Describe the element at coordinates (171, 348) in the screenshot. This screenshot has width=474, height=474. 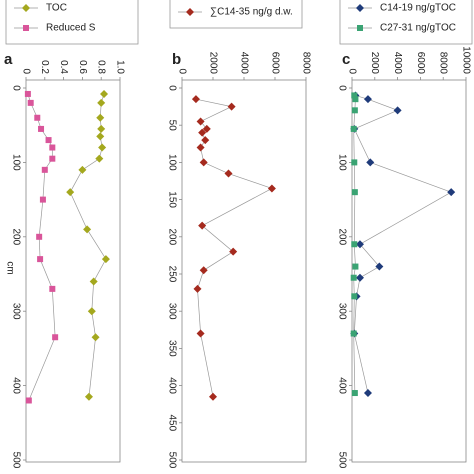
I see `y-tick-label: 350` at that location.